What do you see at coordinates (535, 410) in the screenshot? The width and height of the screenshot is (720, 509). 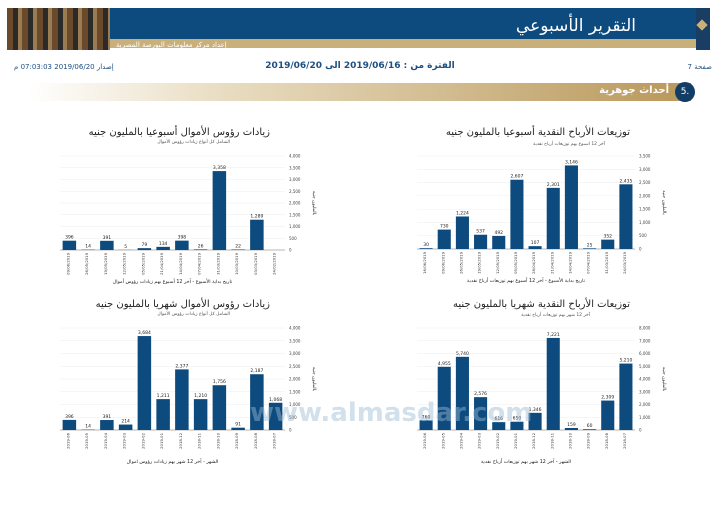 I see `data-label: 1,346` at bounding box center [535, 410].